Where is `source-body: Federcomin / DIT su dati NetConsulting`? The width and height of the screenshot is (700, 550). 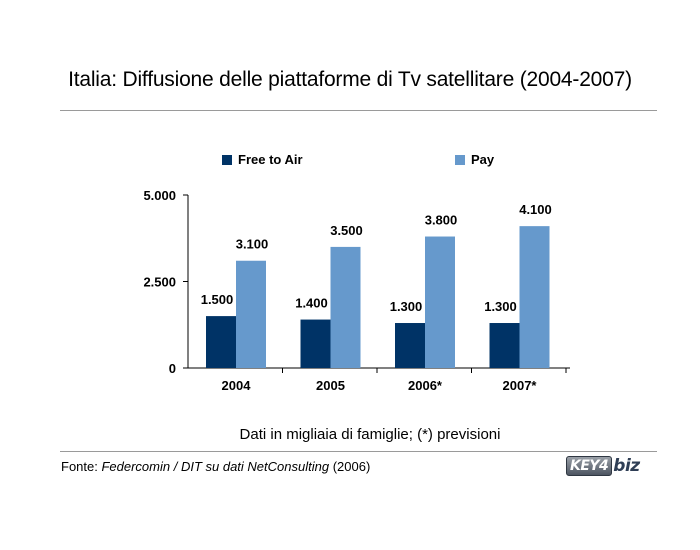 source-body: Federcomin / DIT su dati NetConsulting is located at coordinates (215, 466).